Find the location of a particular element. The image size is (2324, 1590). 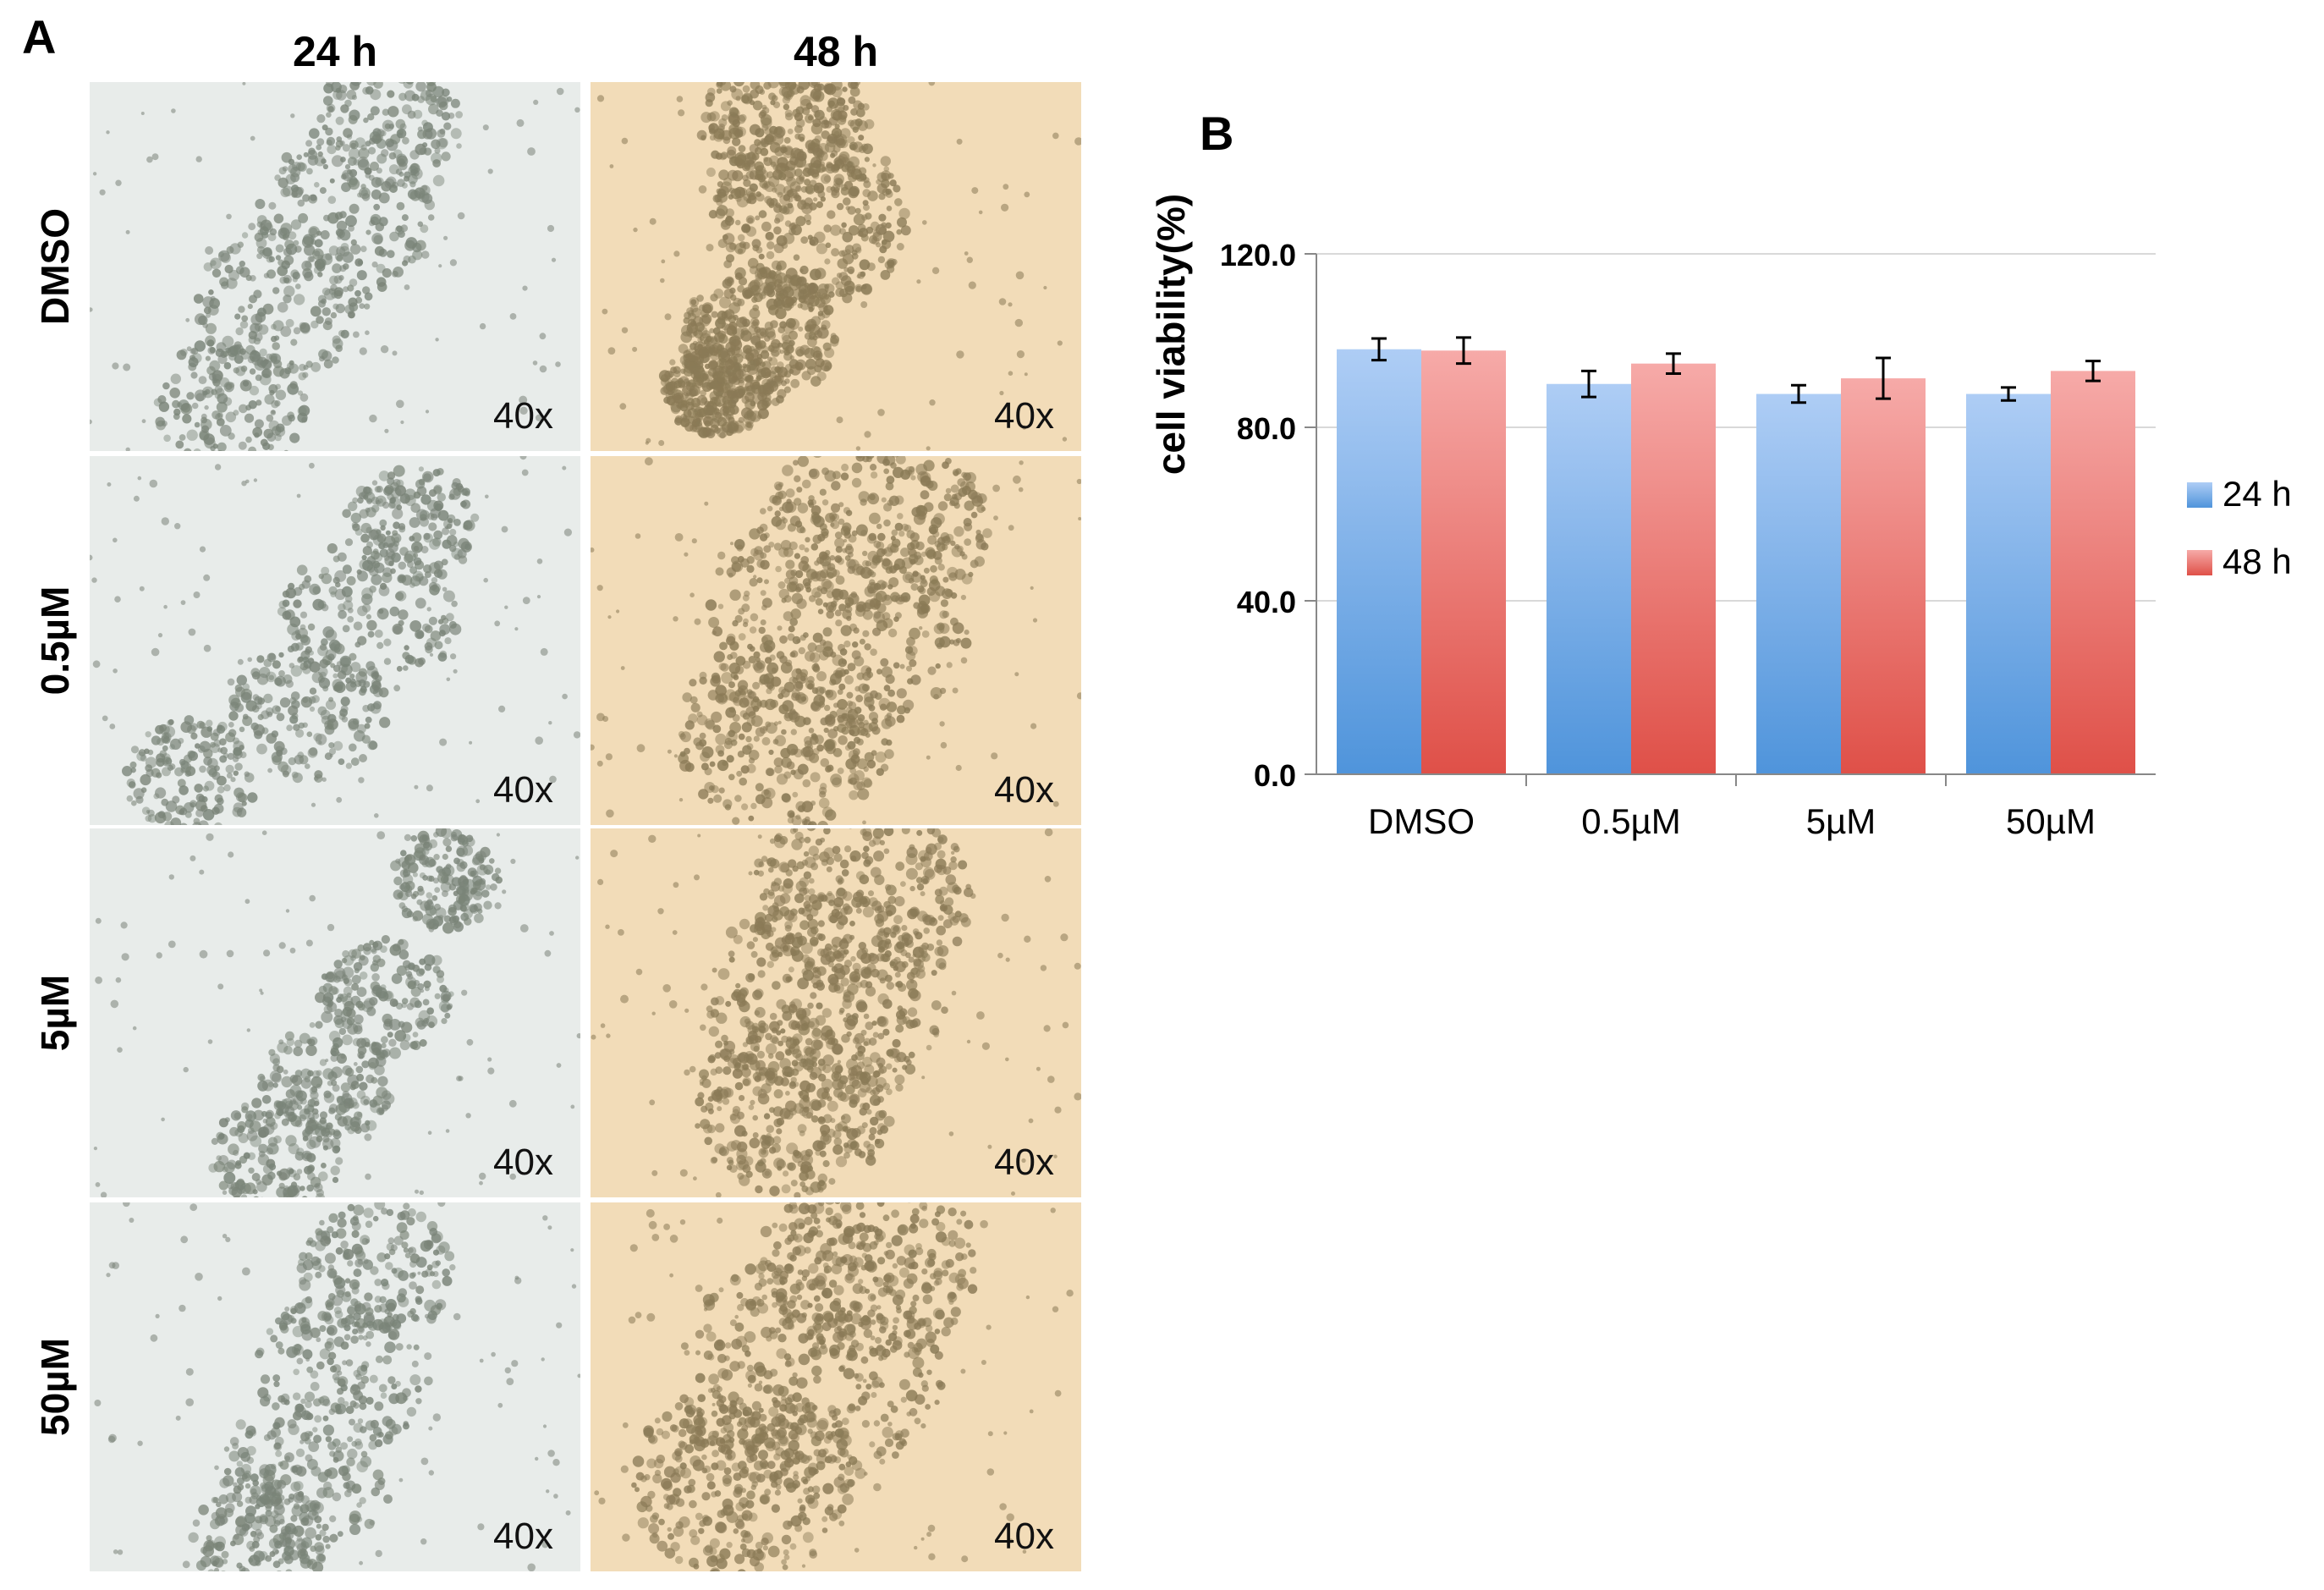

y-tick-label: 120.0 is located at coordinates (1258, 255).